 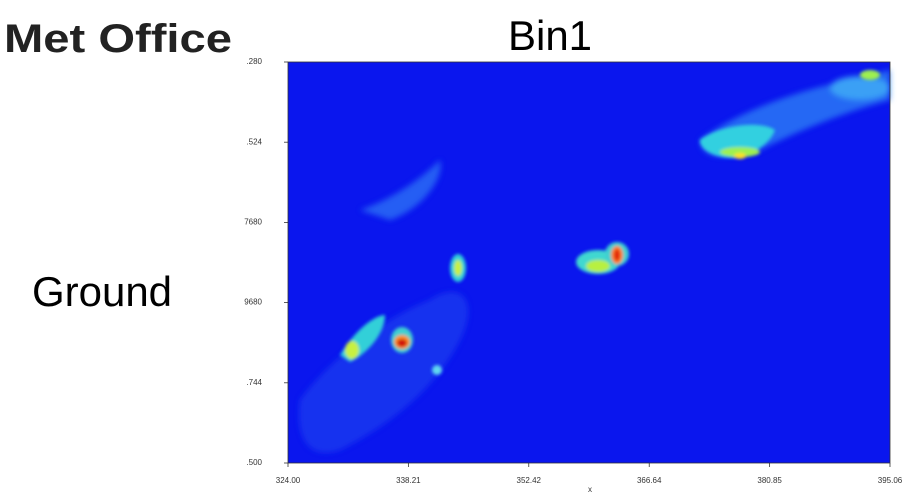 What do you see at coordinates (254, 61) in the screenshot?
I see `y-tick-label: .280` at bounding box center [254, 61].